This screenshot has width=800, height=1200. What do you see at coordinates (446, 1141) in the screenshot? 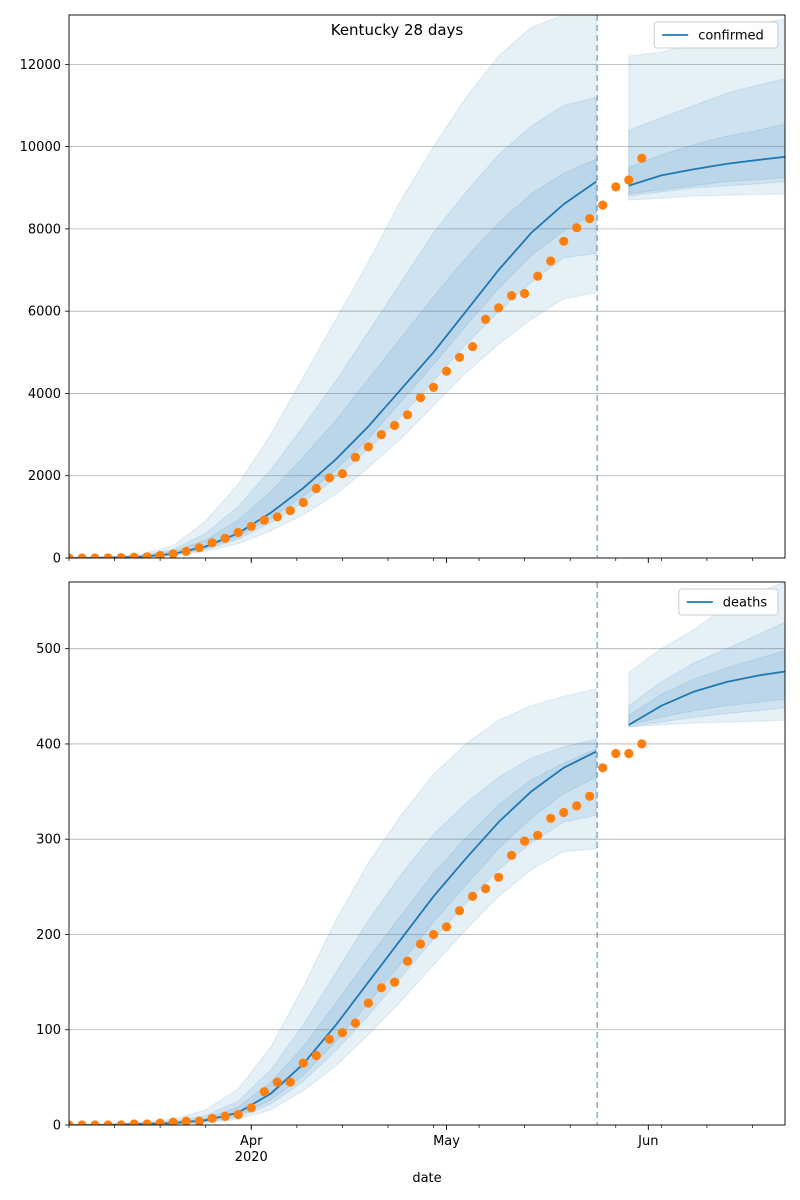
I see `x-tick-label: May` at bounding box center [446, 1141].